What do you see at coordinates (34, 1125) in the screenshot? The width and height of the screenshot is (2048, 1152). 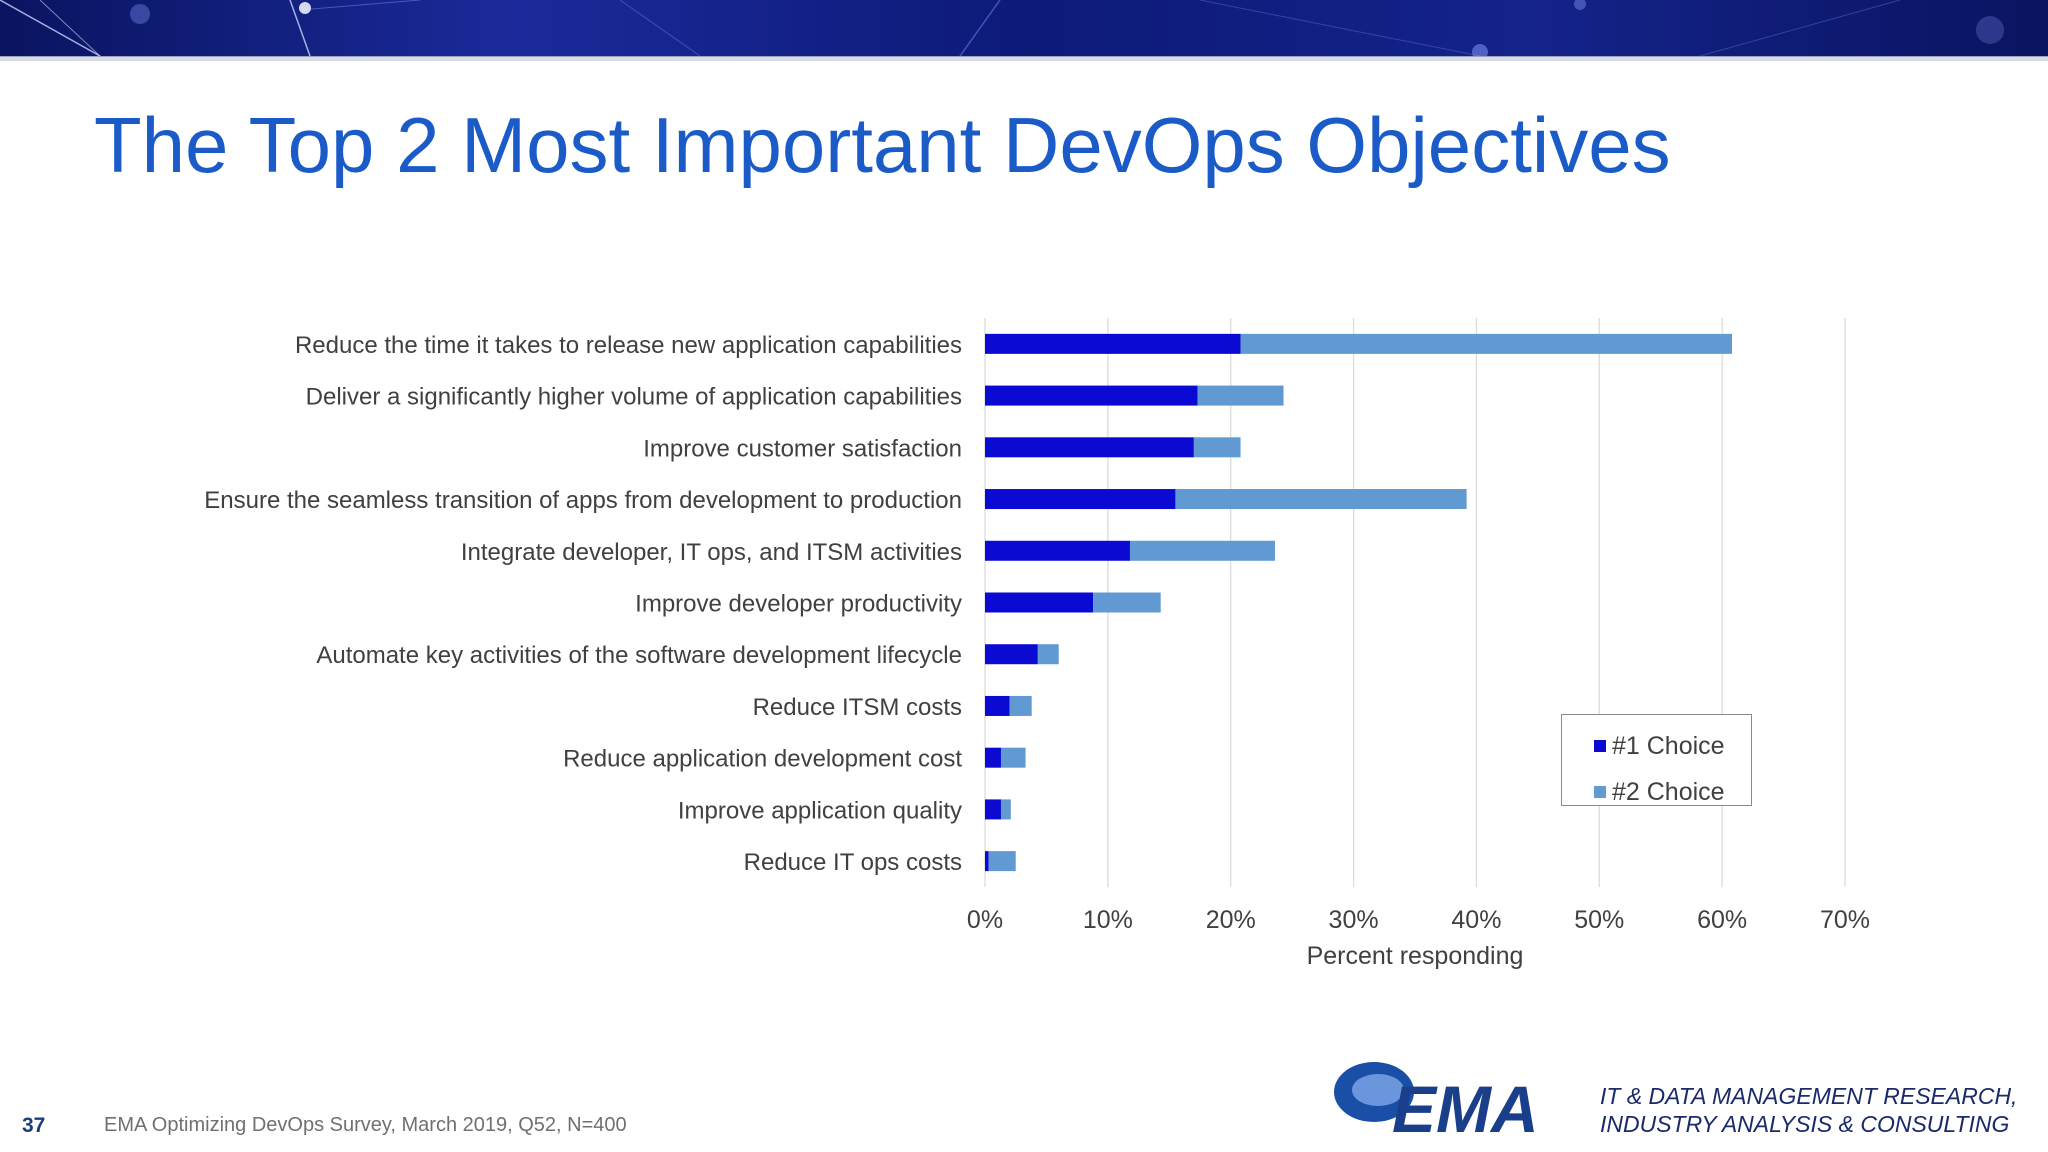 I see `page-number: 37` at bounding box center [34, 1125].